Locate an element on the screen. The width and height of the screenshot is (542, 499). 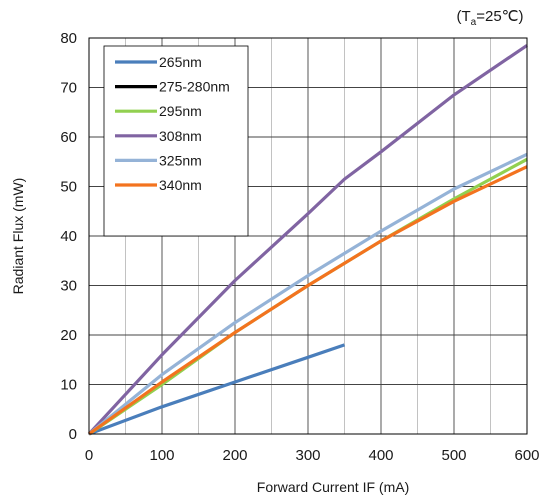
y-tick-label: 70 is located at coordinates (68, 88).